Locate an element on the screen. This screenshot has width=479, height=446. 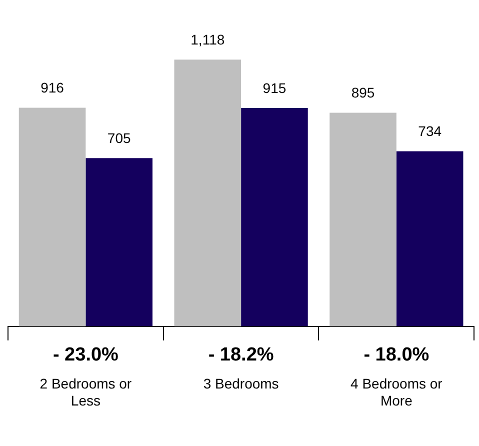
text: - 18.2% is located at coordinates (241, 355).